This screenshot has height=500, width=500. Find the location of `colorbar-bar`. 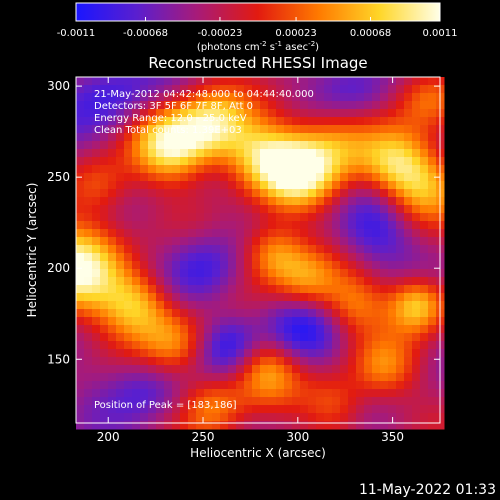

colorbar-bar is located at coordinates (258, 12).